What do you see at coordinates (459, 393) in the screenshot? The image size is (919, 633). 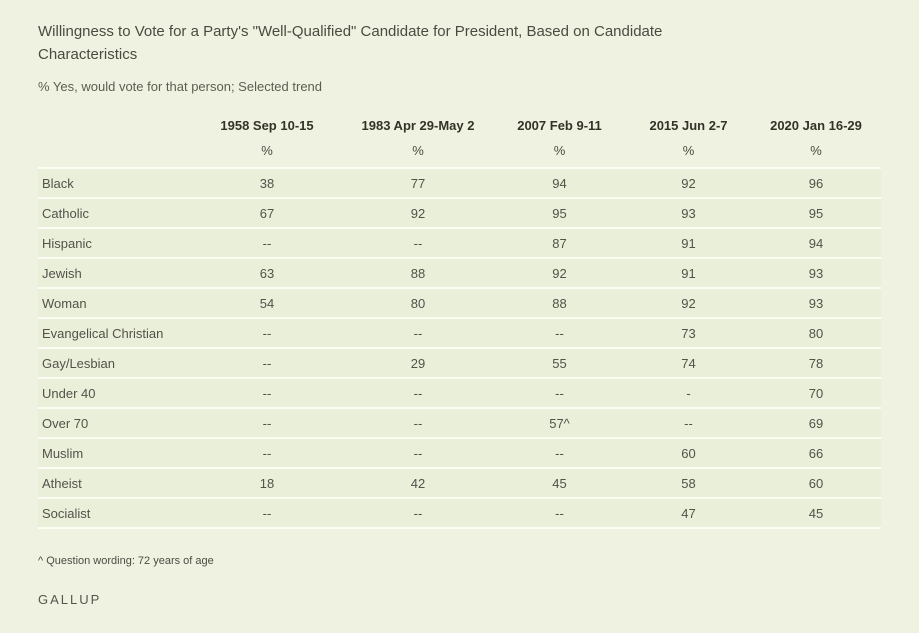 I see `table-row: Under 40 -- -- -- -70` at bounding box center [459, 393].